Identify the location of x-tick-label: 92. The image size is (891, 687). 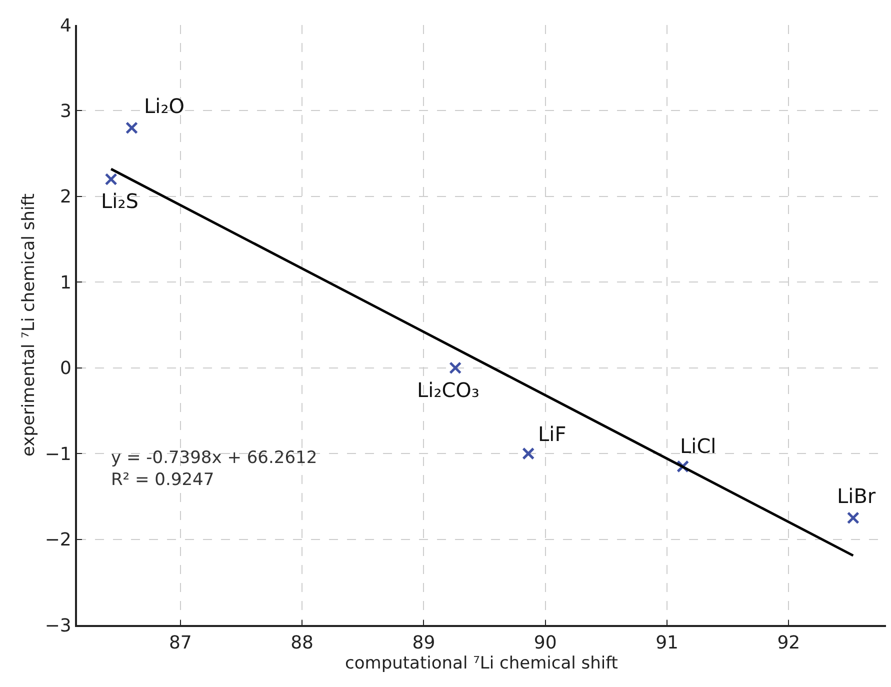
(788, 643).